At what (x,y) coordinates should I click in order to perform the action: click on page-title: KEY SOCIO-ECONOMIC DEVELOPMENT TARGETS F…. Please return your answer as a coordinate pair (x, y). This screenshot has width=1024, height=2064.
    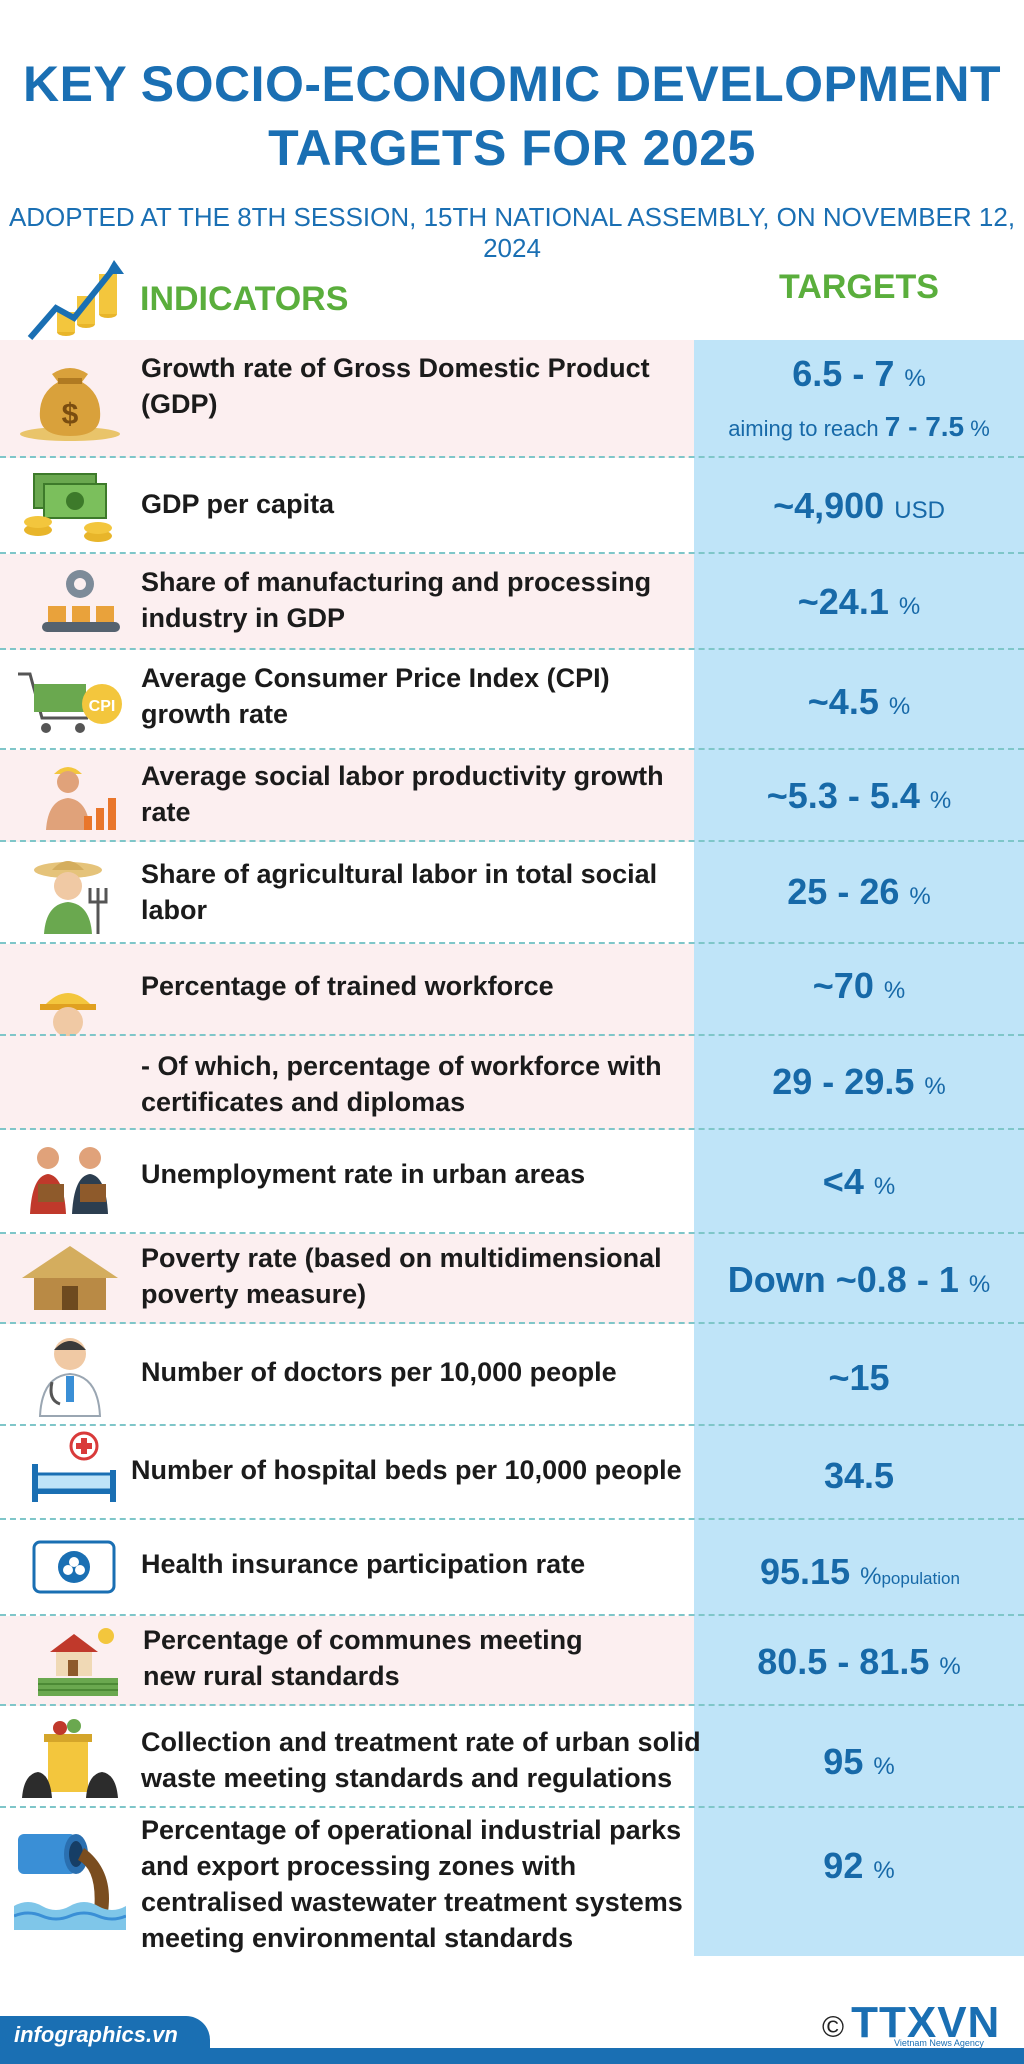
    Looking at the image, I should click on (512, 116).